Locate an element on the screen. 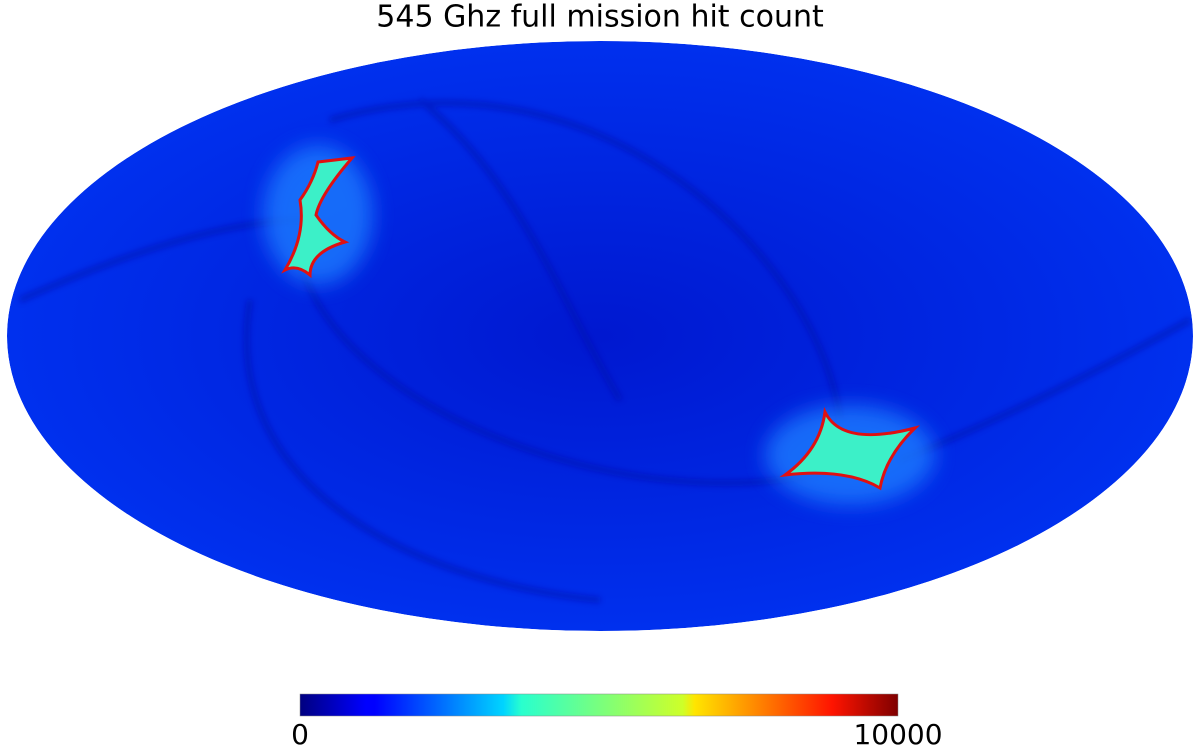 The image size is (1200, 753). colorbar-tick-label: 10000 is located at coordinates (897, 734).